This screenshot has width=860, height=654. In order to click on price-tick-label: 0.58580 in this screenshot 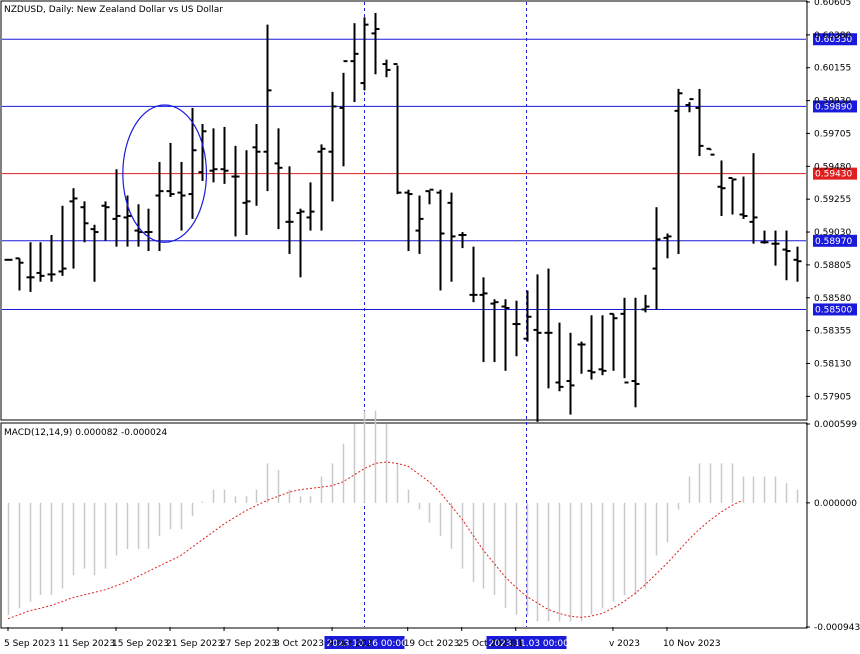, I will do `click(832, 299)`.